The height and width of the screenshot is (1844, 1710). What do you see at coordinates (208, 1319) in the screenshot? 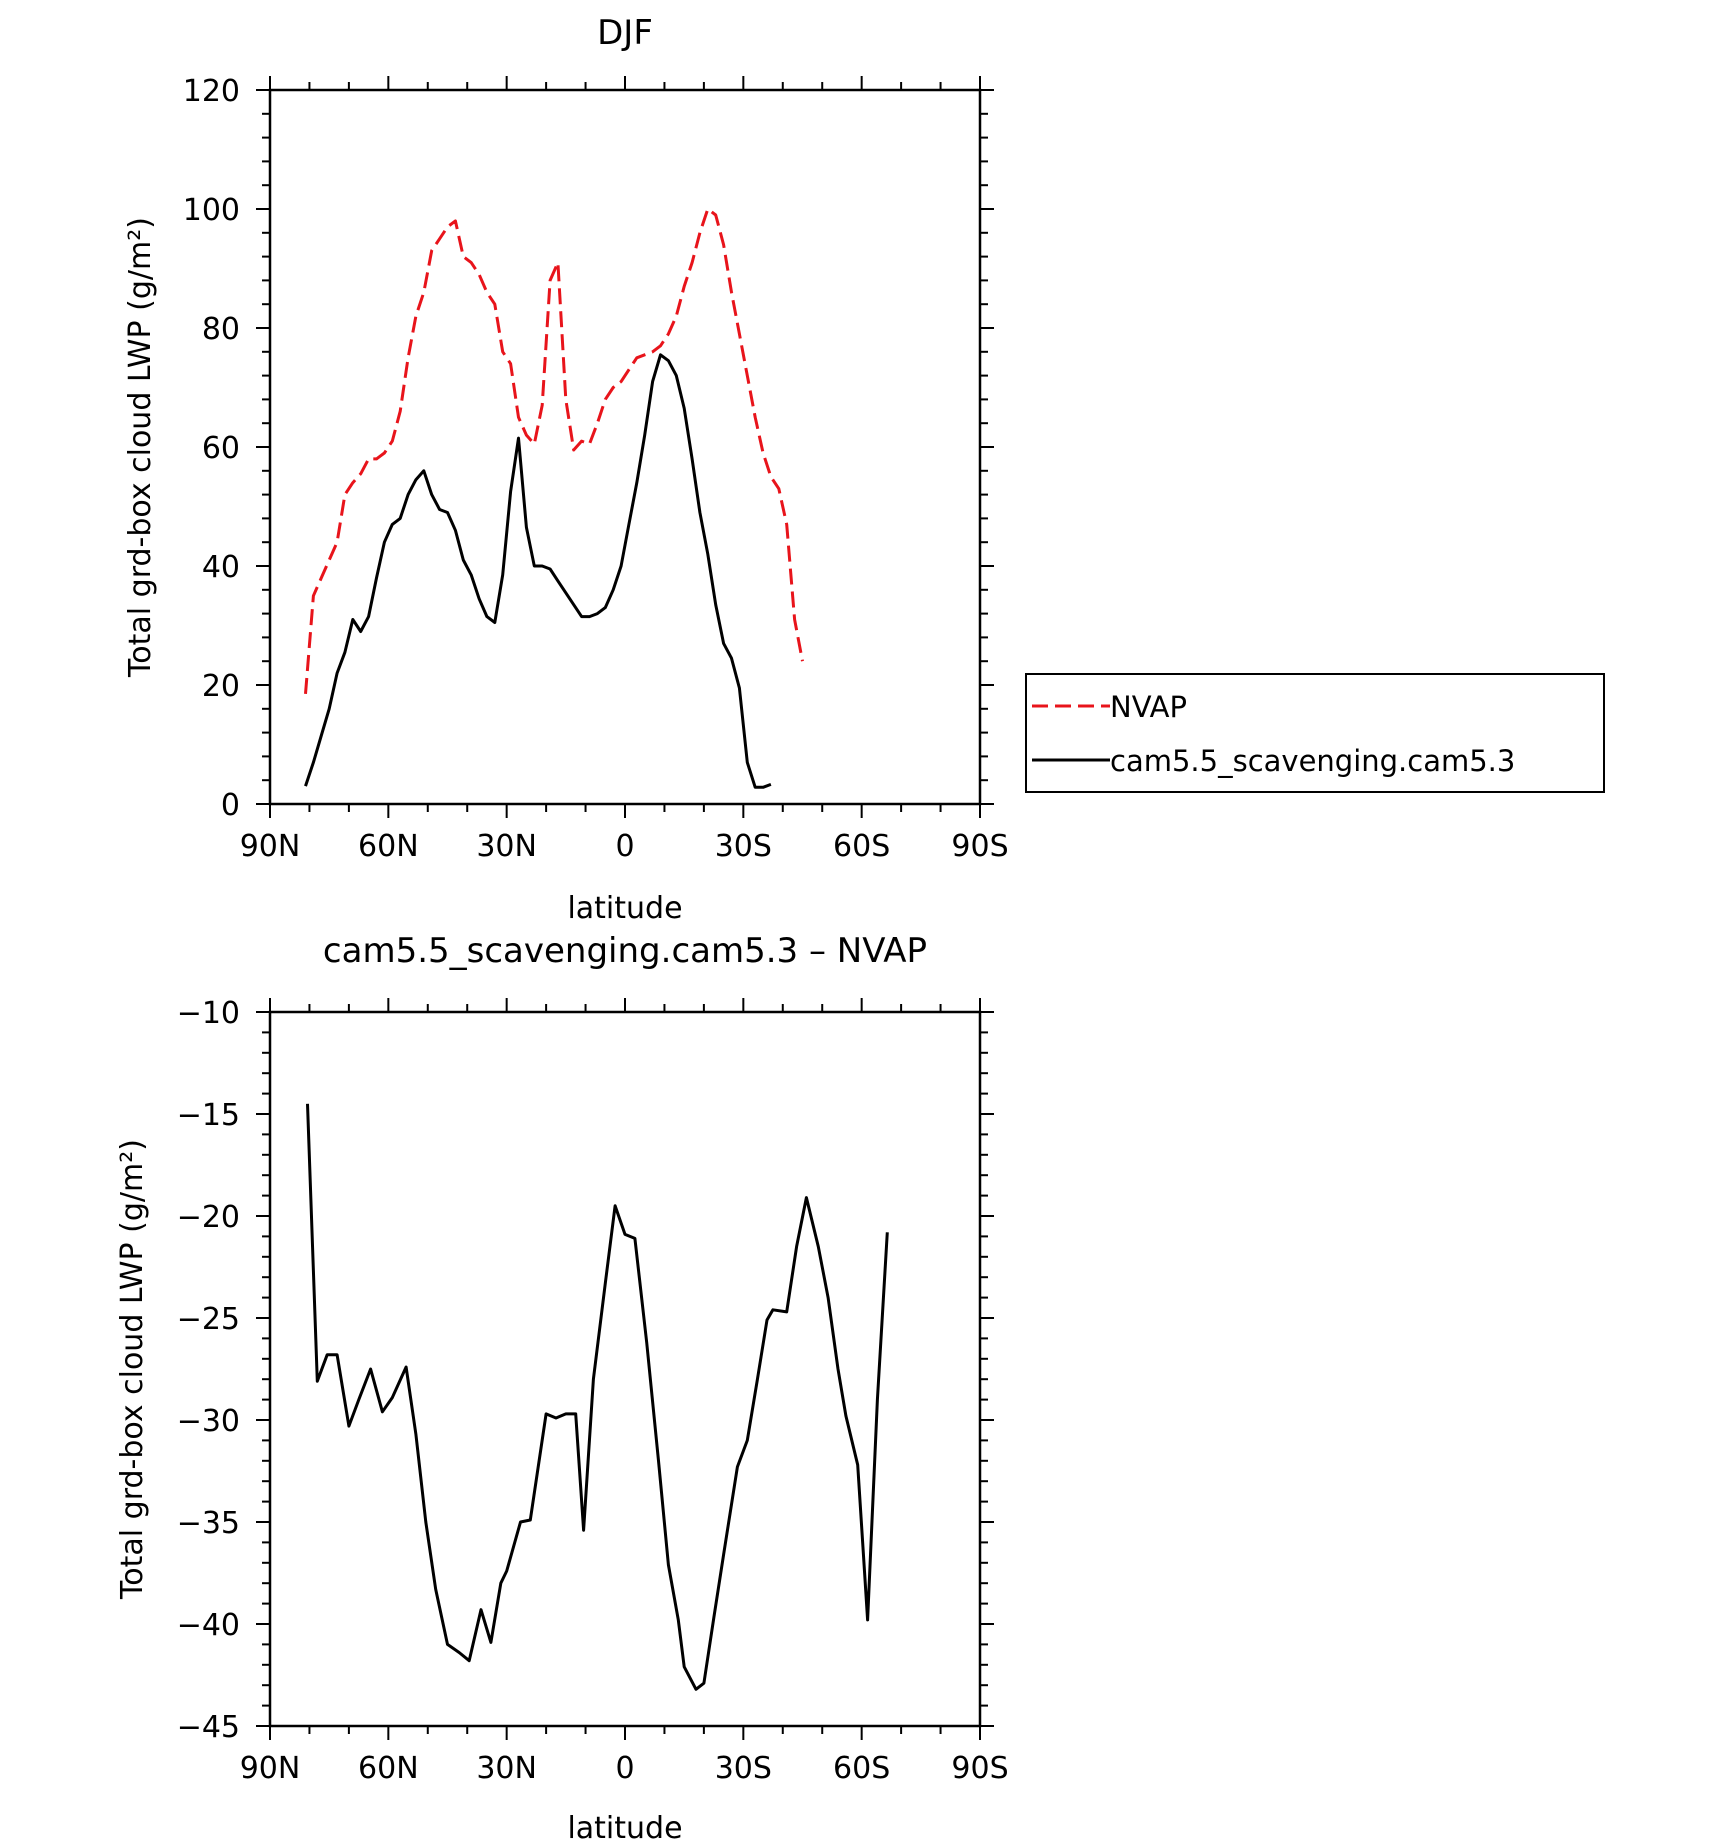
I see `y-tick-label: −25` at bounding box center [208, 1319].